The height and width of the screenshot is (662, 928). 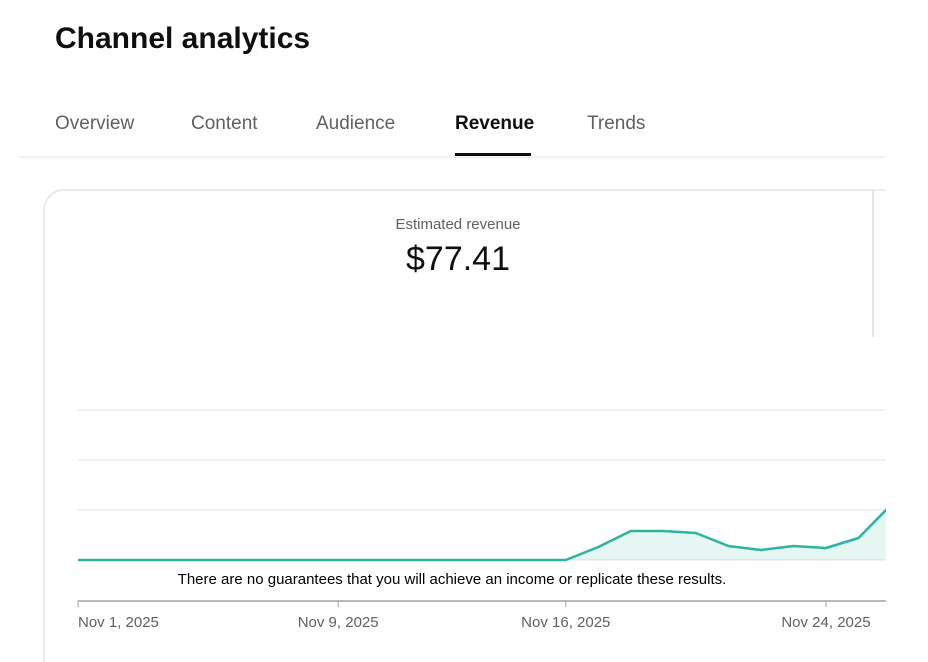 What do you see at coordinates (457, 224) in the screenshot?
I see `metric-label: Estimated revenue` at bounding box center [457, 224].